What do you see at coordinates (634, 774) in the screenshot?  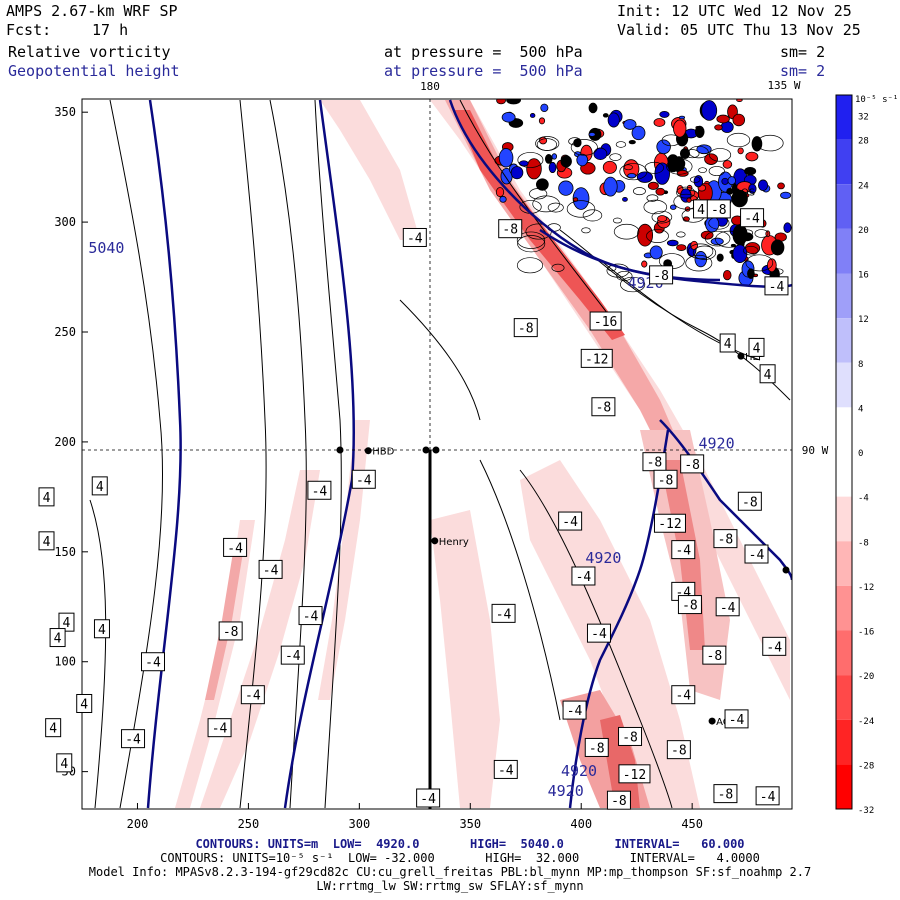 I see `vorticity-label: -12` at bounding box center [634, 774].